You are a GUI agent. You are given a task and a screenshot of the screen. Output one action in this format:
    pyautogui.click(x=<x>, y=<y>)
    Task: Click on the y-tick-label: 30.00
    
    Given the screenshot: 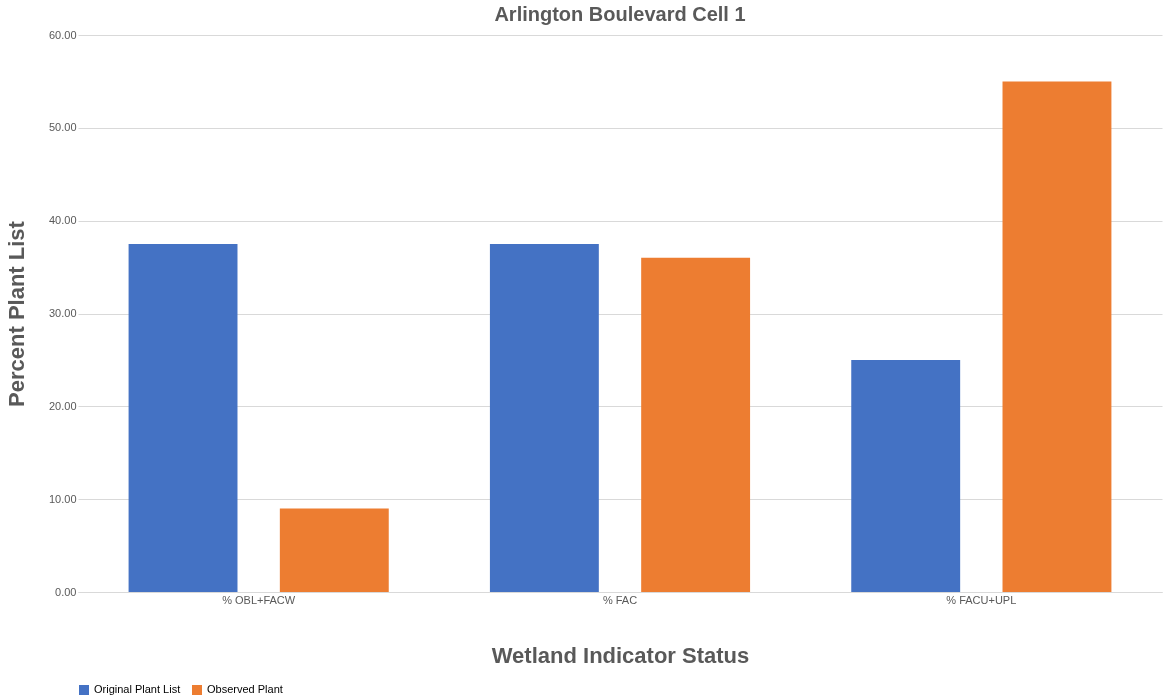 What is the action you would take?
    pyautogui.click(x=62, y=313)
    